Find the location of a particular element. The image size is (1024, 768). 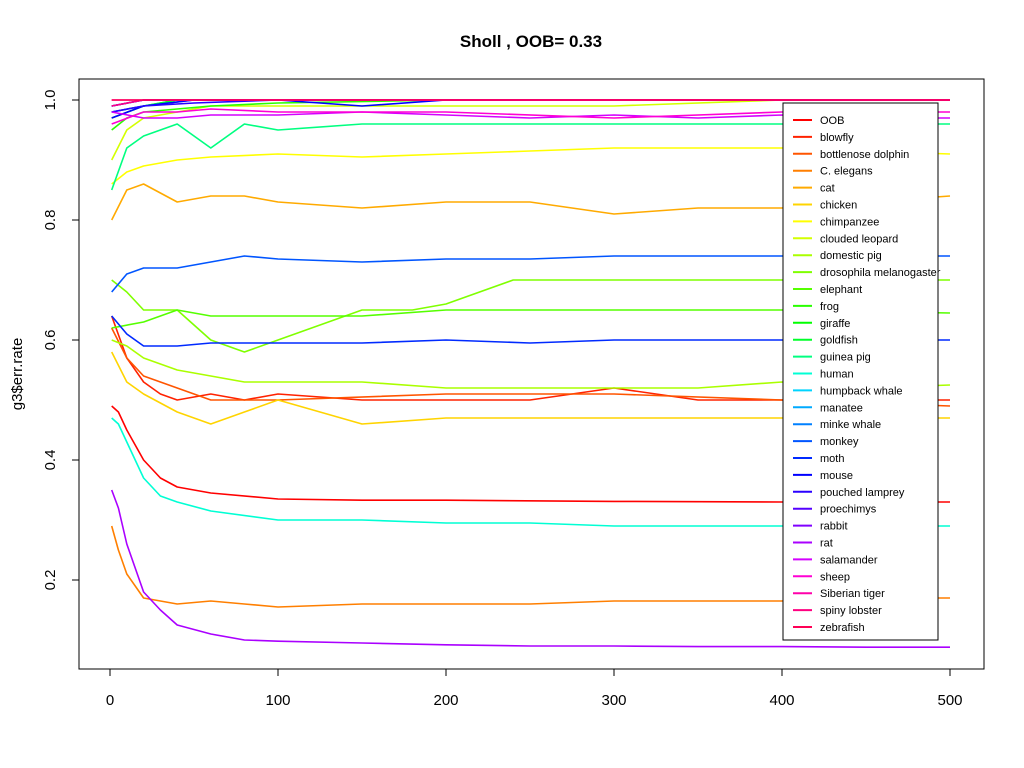

legend-label: humpback whale is located at coordinates (861, 391).